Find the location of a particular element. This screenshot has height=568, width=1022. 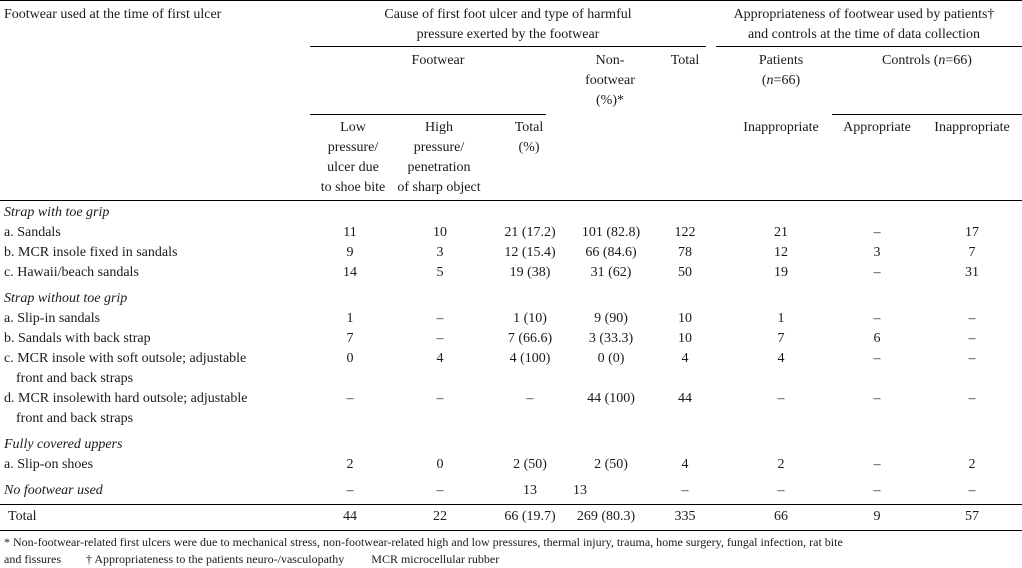

nonfootwear-header-line1: Non- is located at coordinates (610, 60).